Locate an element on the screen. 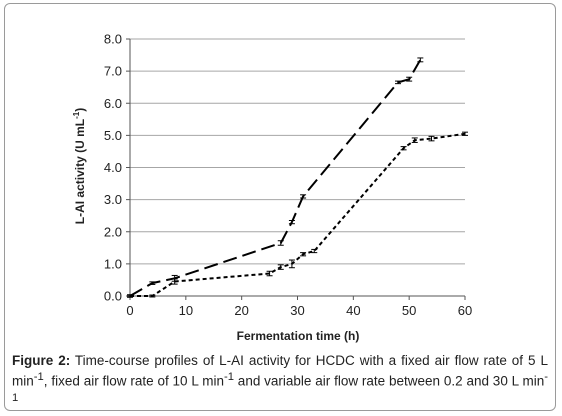  y-axis-label-main: L-AI activity (U mL is located at coordinates (80, 171).